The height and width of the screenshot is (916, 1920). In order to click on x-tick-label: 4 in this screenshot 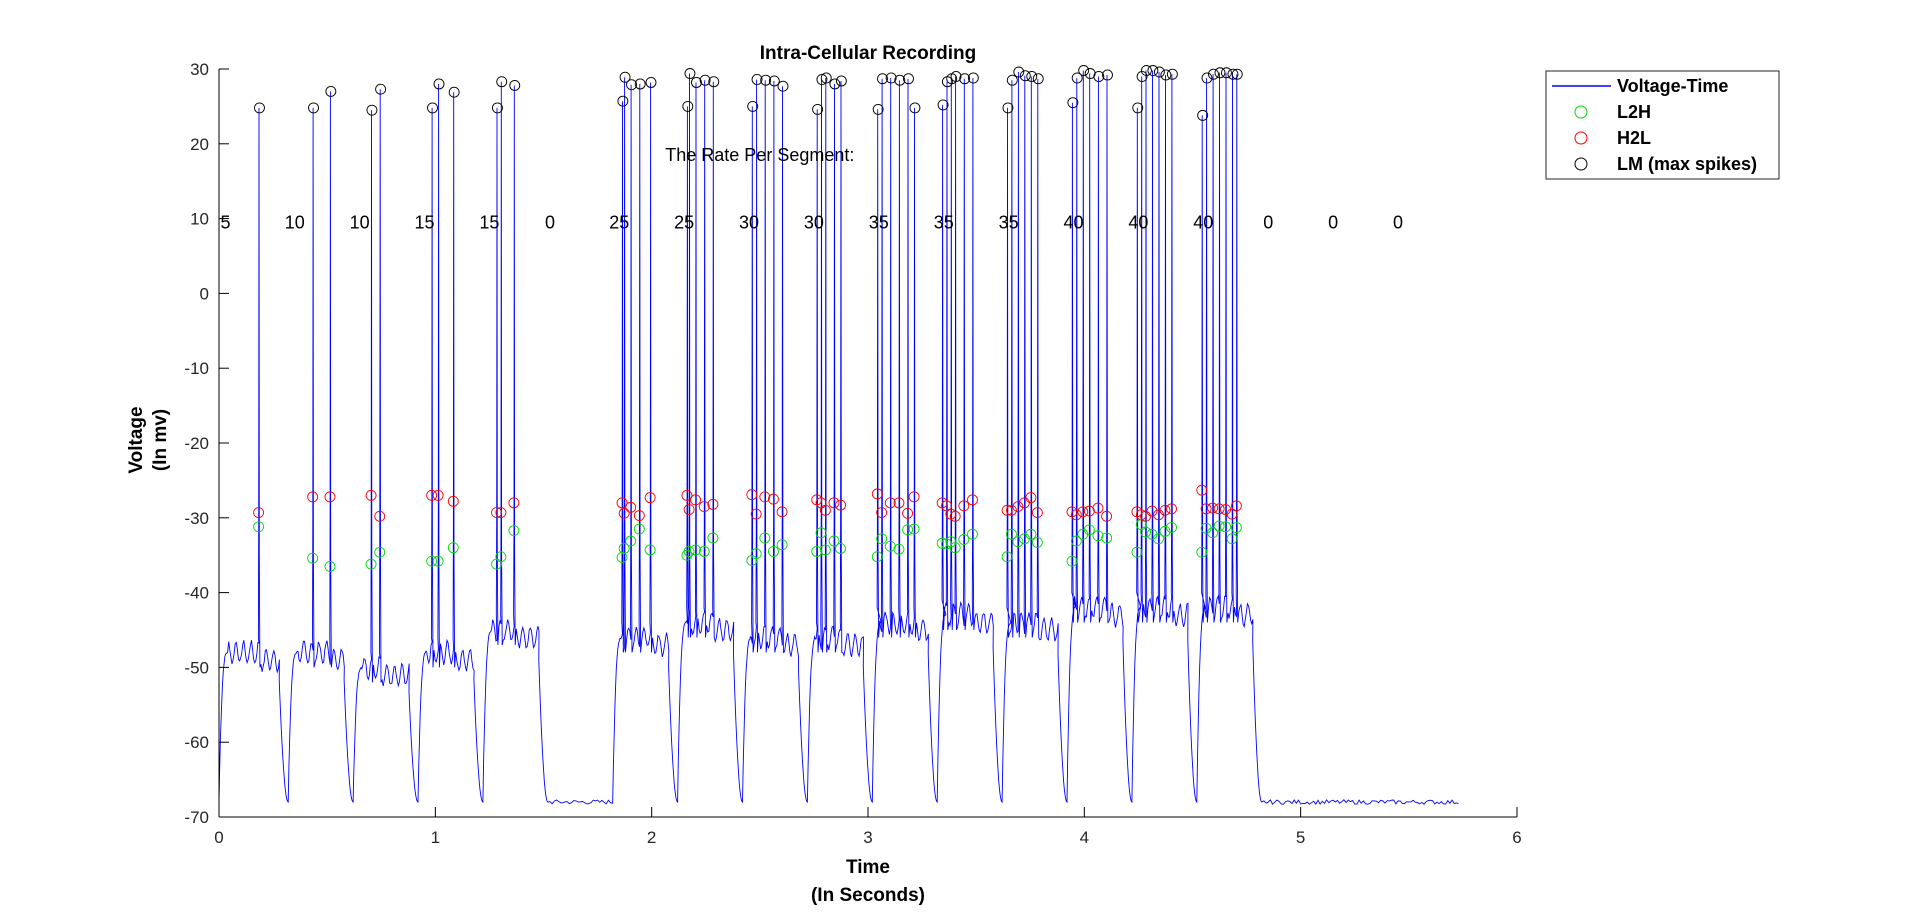, I will do `click(1084, 837)`.